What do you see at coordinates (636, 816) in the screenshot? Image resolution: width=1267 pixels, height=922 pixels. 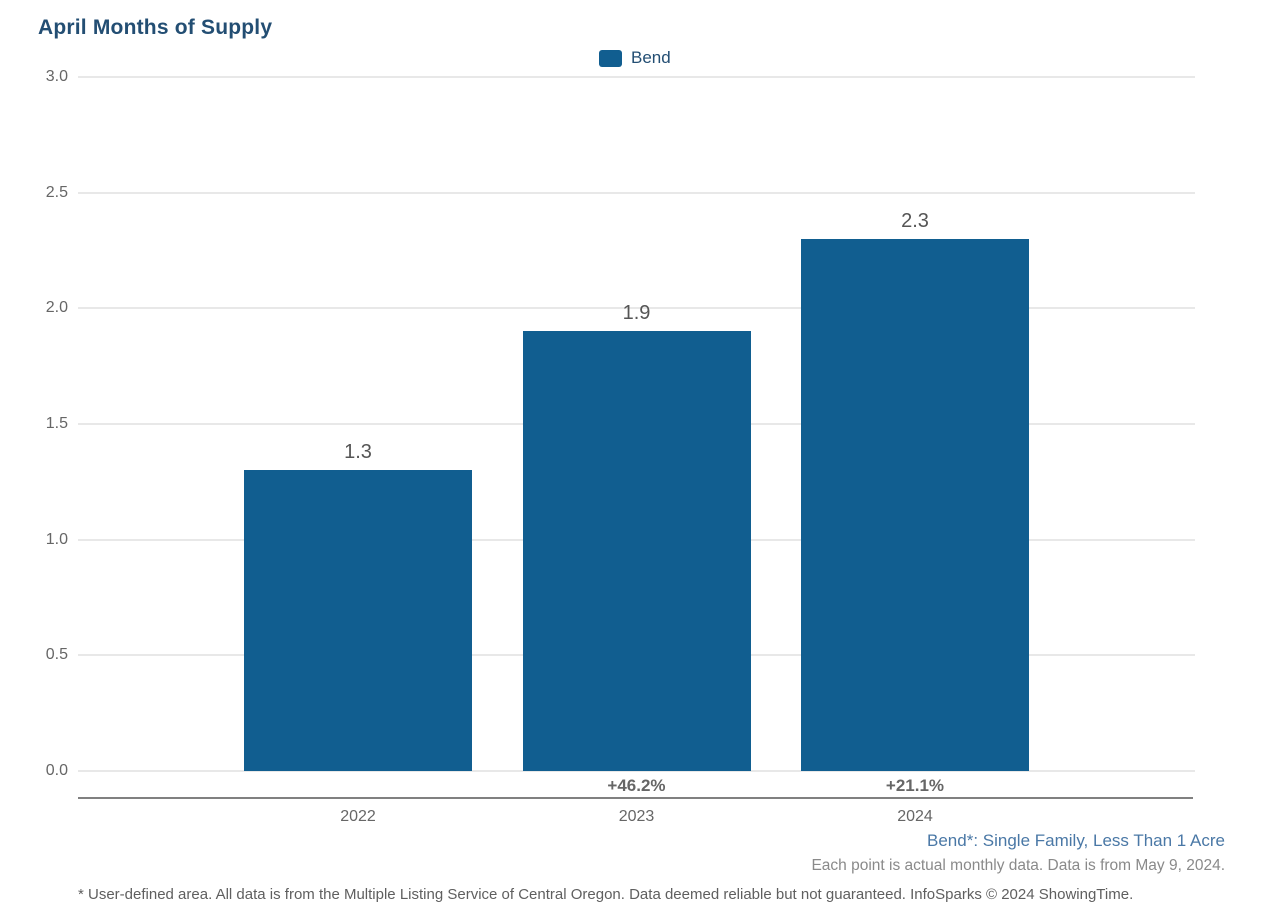 I see `x-category-label: 2023` at bounding box center [636, 816].